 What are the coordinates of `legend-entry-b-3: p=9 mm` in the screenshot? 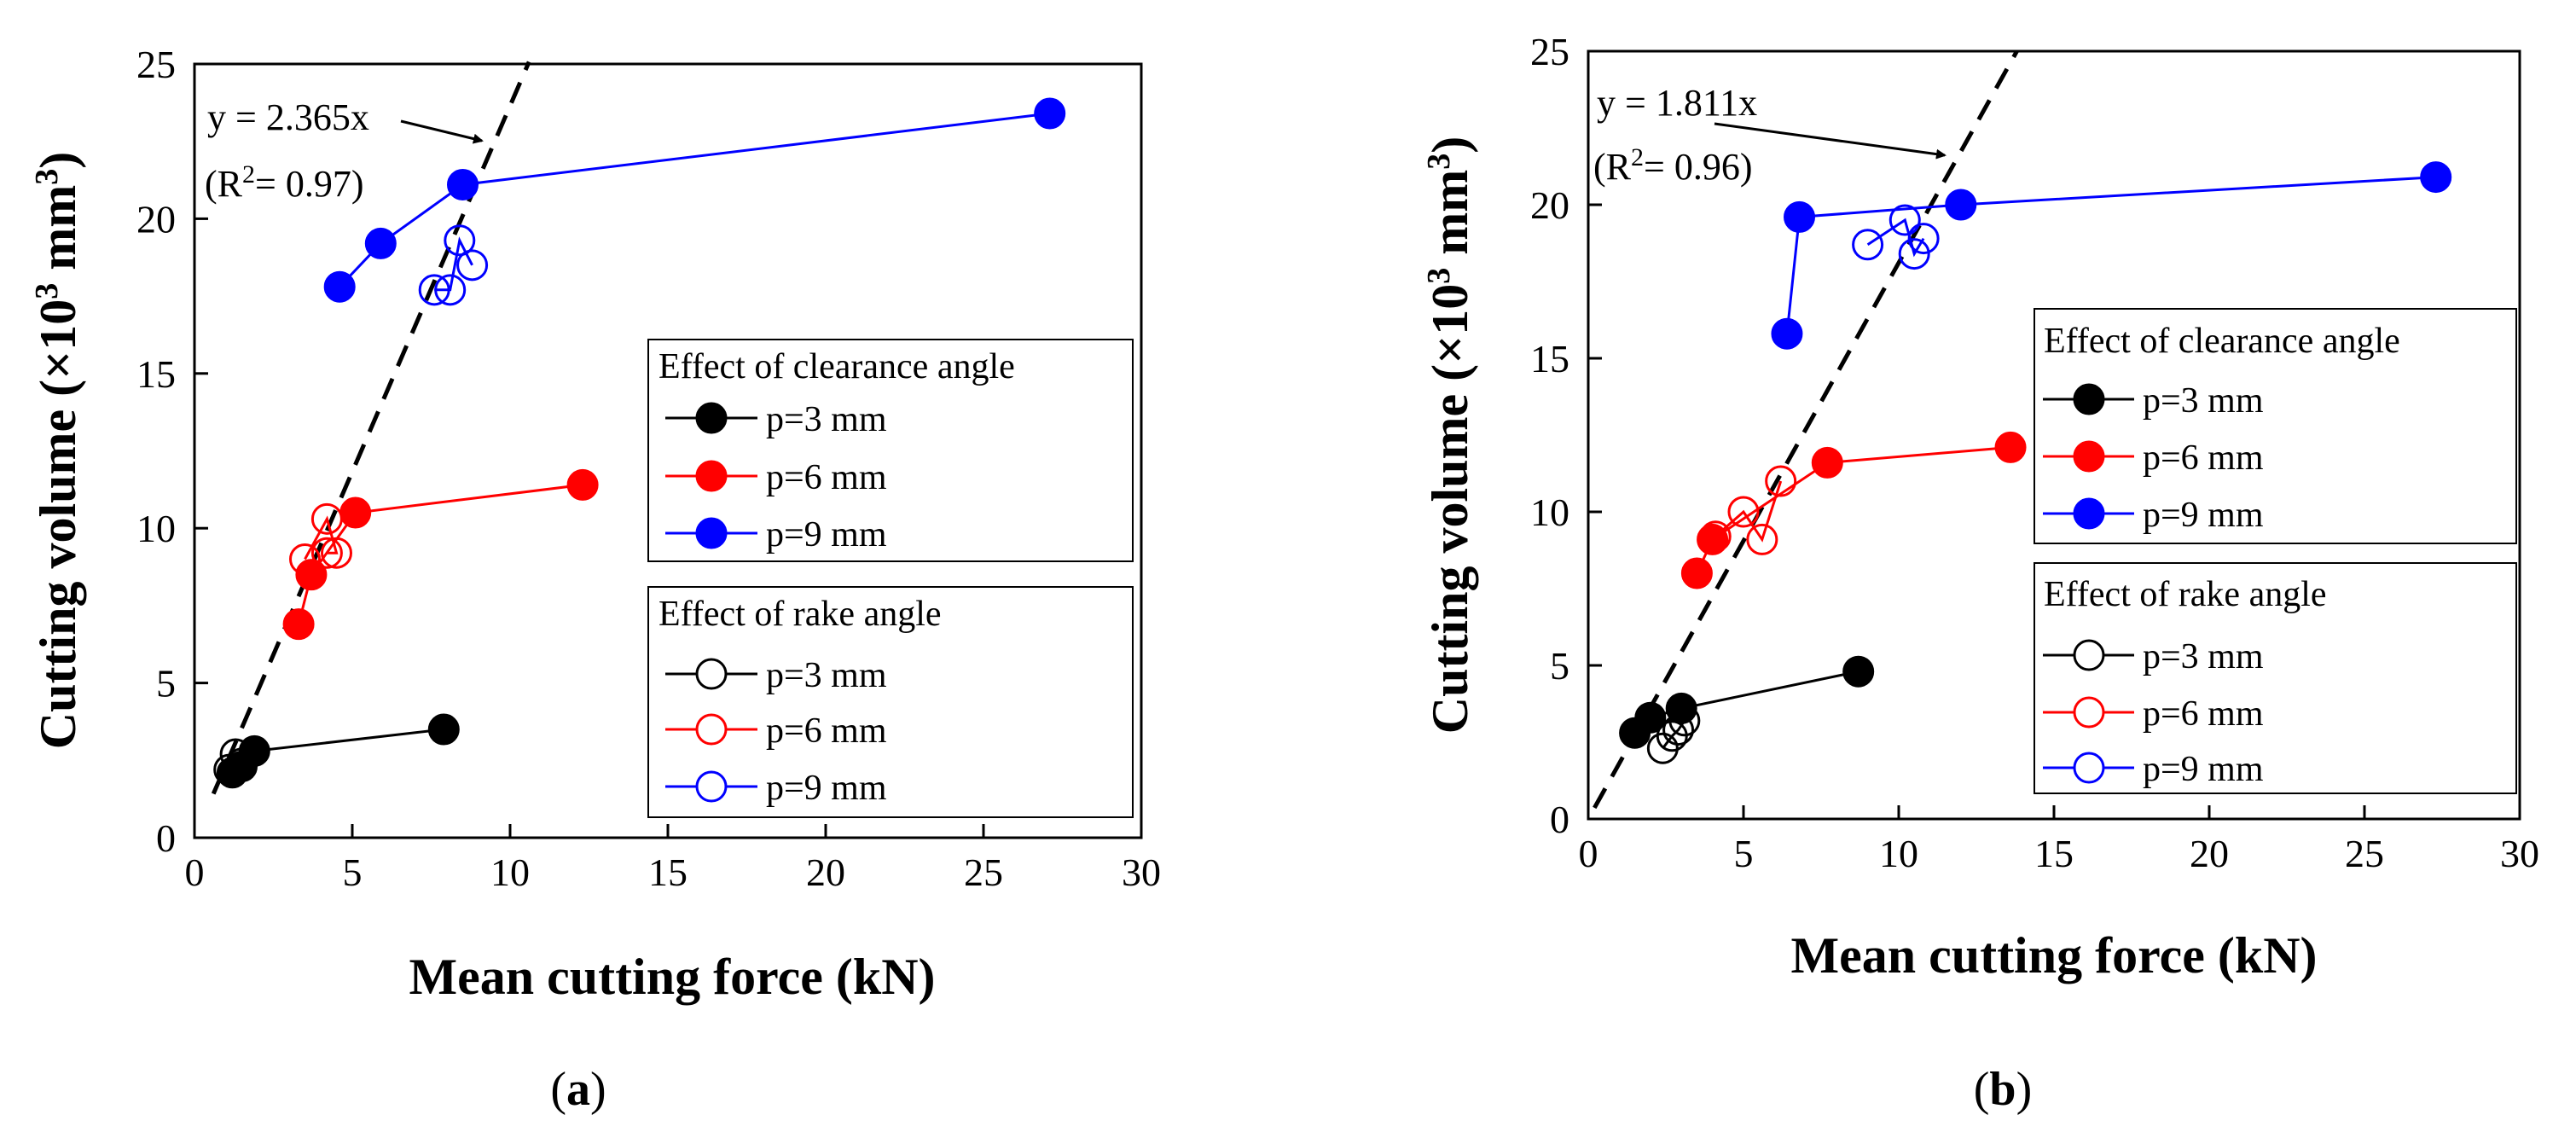 It's located at (2153, 516).